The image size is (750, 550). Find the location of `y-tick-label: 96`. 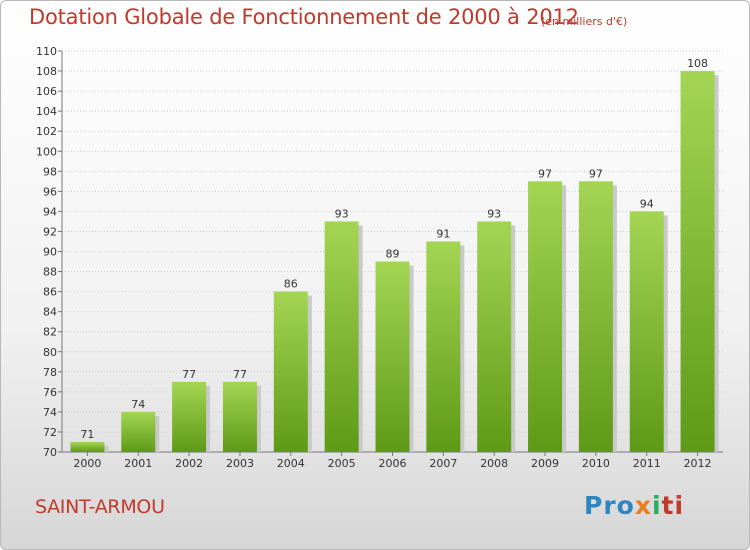

y-tick-label: 96 is located at coordinates (50, 191).